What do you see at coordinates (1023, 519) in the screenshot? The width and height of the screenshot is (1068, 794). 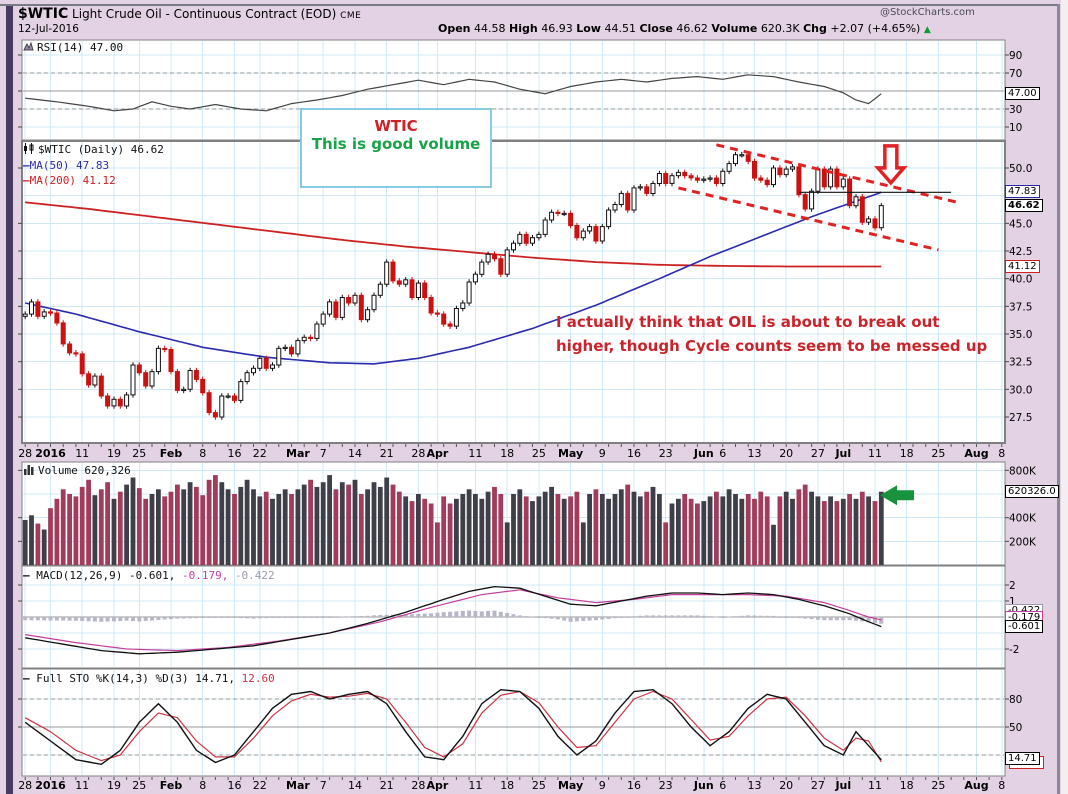 I see `volume-axis-label: 400K` at bounding box center [1023, 519].